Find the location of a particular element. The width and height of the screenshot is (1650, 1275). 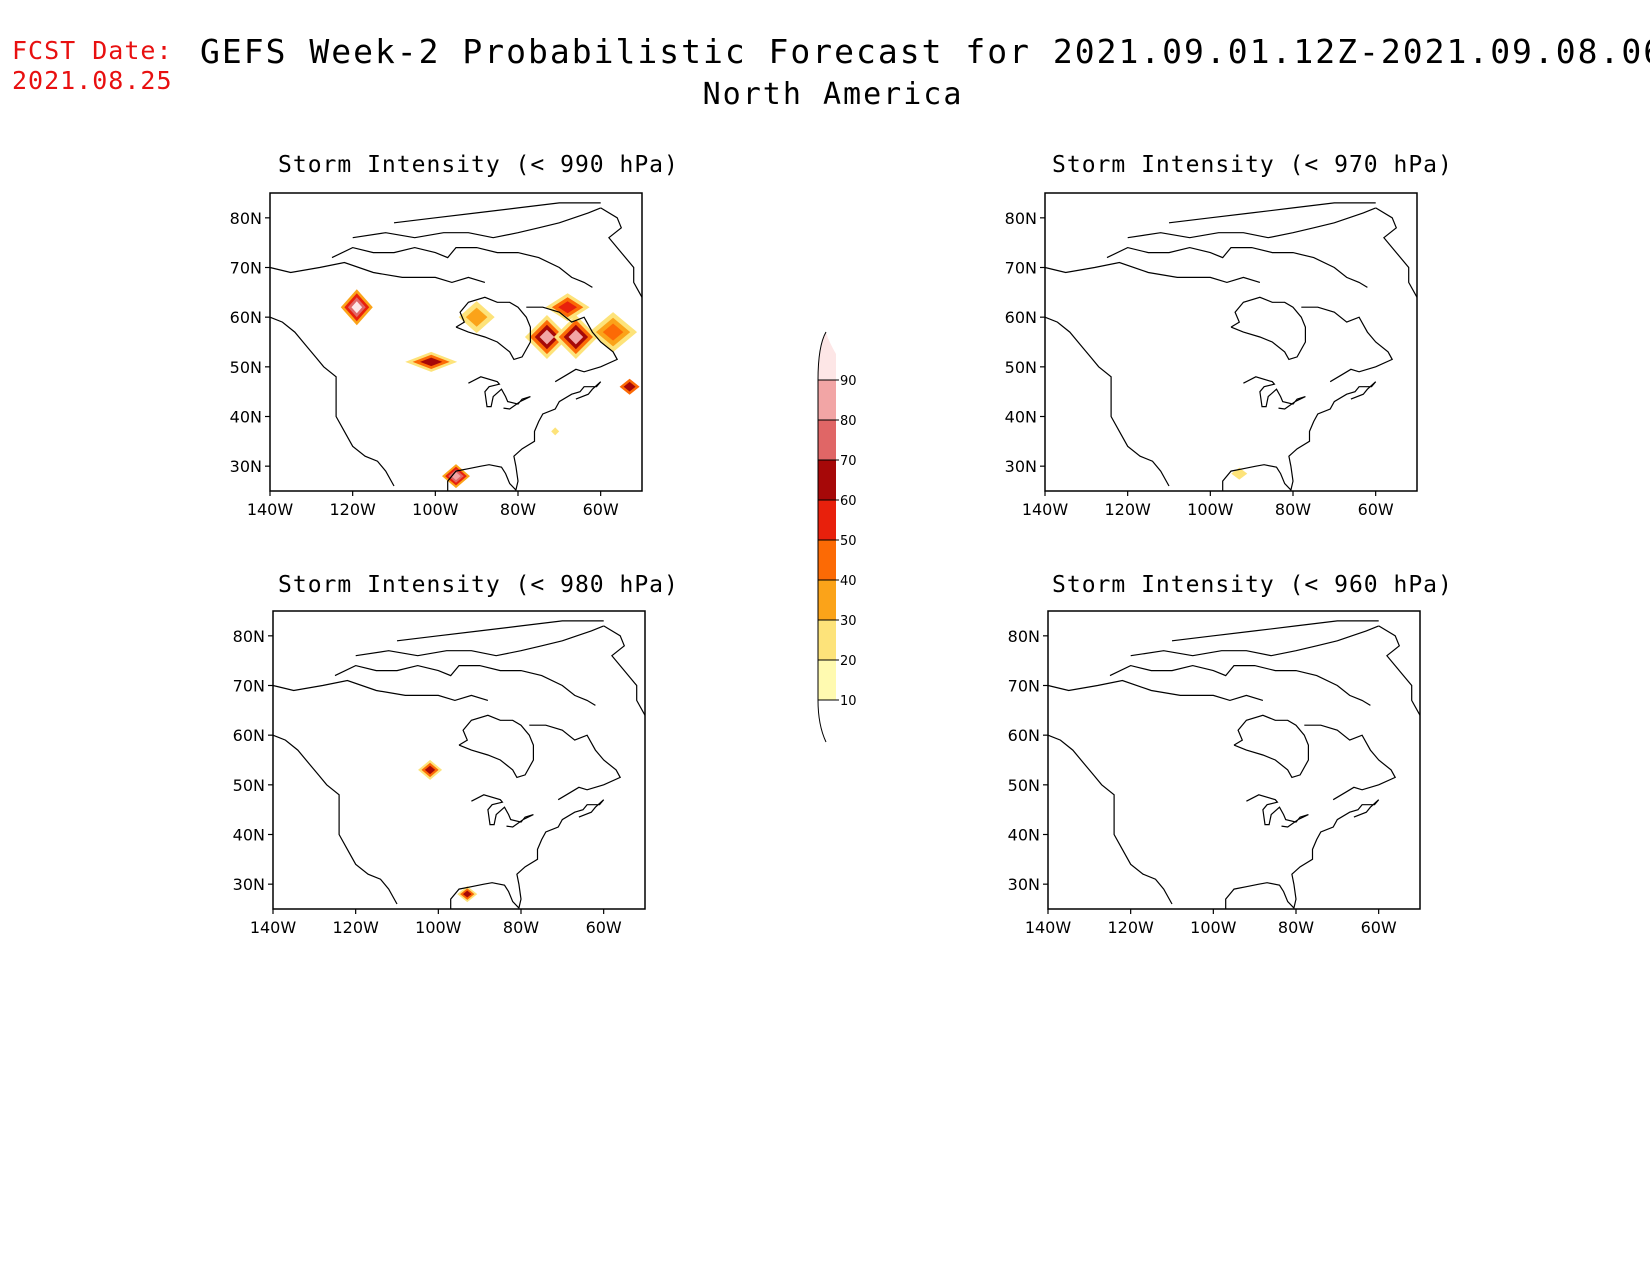

colorbar-top-tip is located at coordinates (822, 356).